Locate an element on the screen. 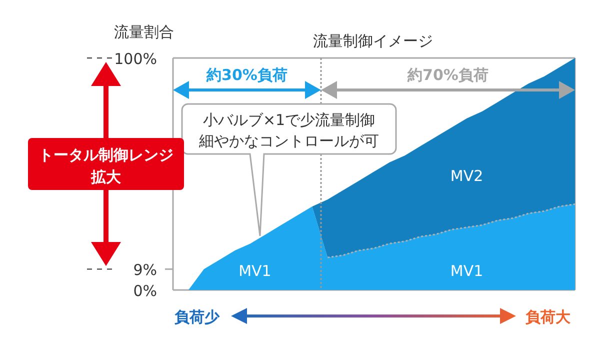  annotation: 約30%負荷 is located at coordinates (247, 75).